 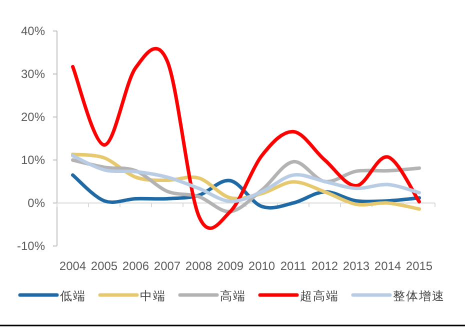 What do you see at coordinates (72, 266) in the screenshot?
I see `x-tick-label: 2004` at bounding box center [72, 266].